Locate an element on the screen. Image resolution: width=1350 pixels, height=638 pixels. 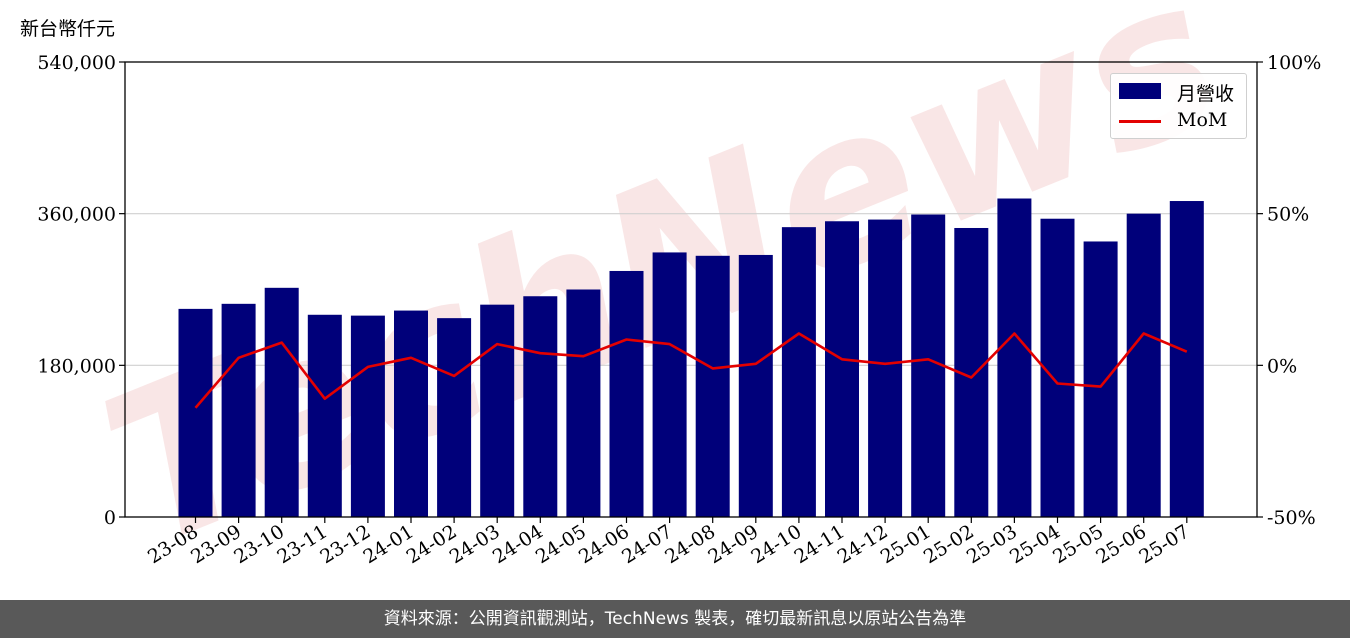
mom-line is located at coordinates (691, 370).